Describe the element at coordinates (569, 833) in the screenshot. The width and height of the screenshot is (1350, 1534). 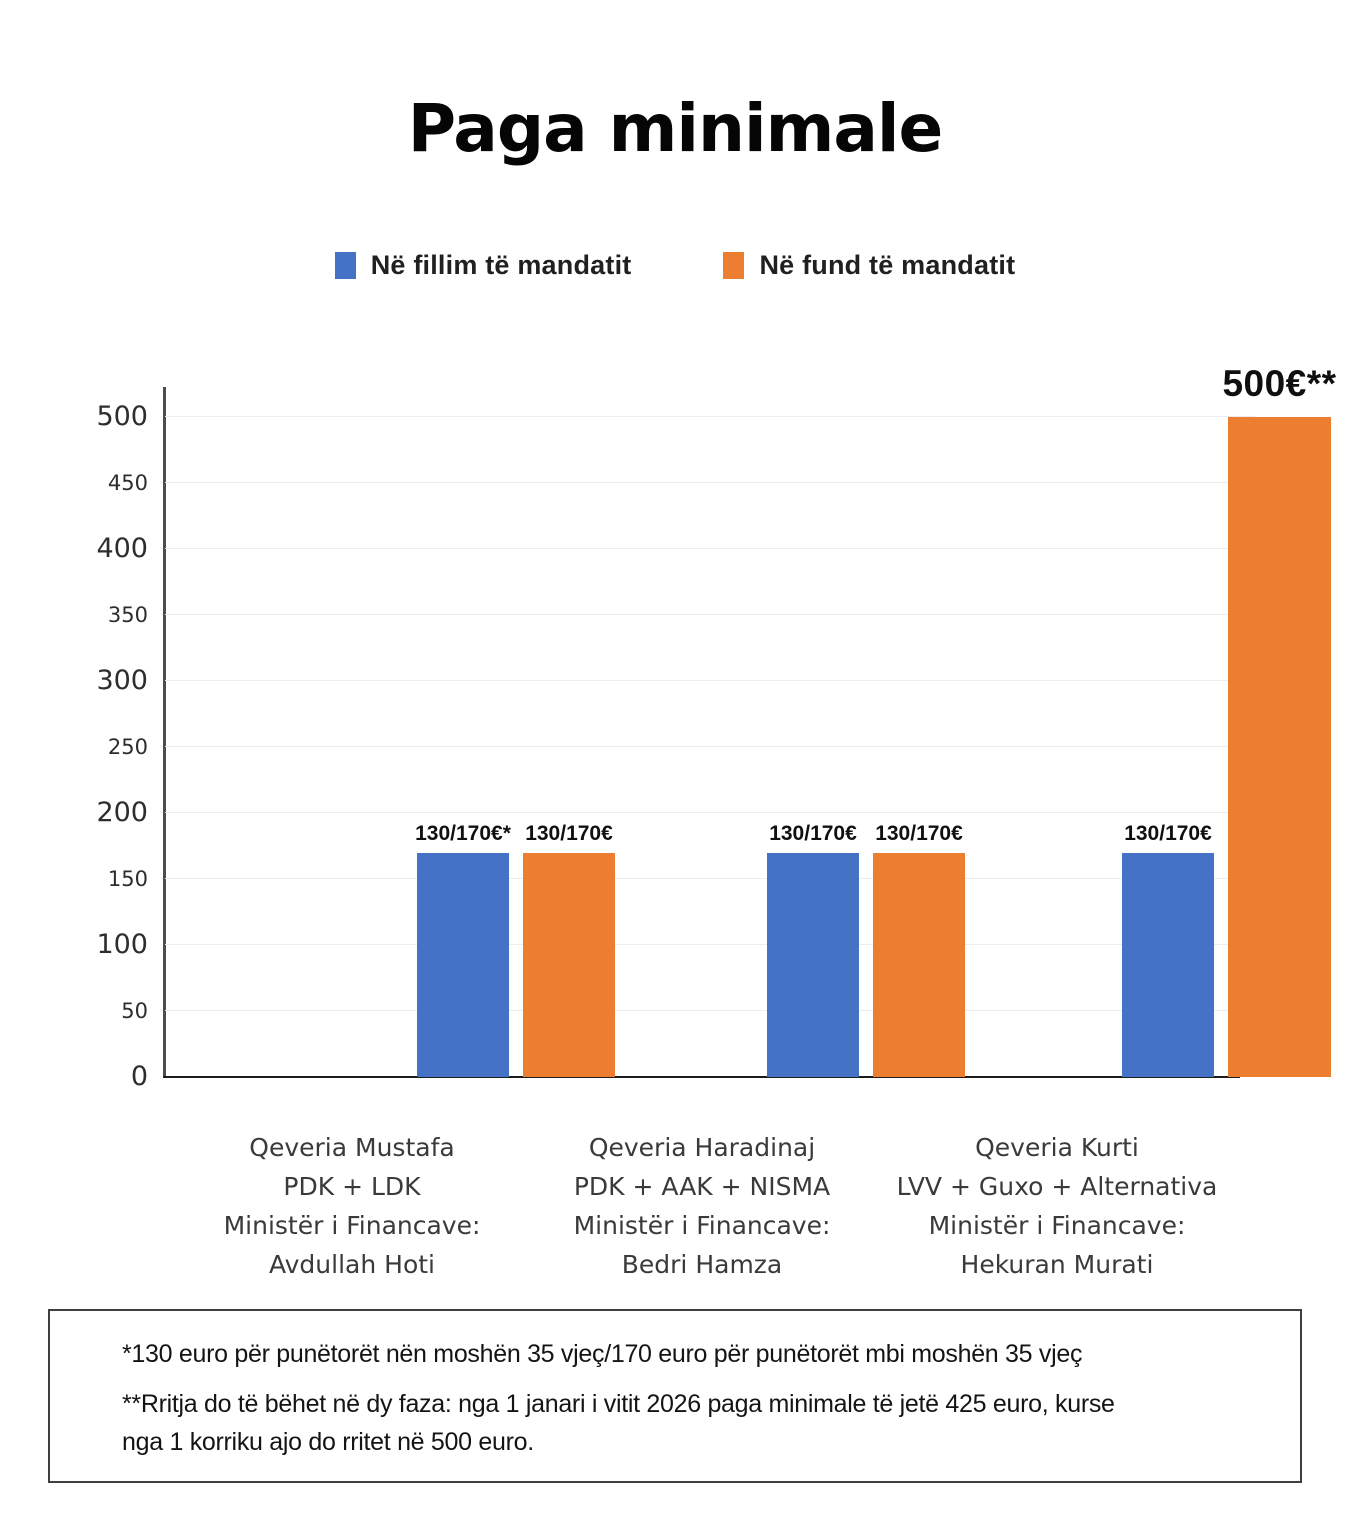
I see `bar-value-label-fund-mustafa: 130/170€` at that location.